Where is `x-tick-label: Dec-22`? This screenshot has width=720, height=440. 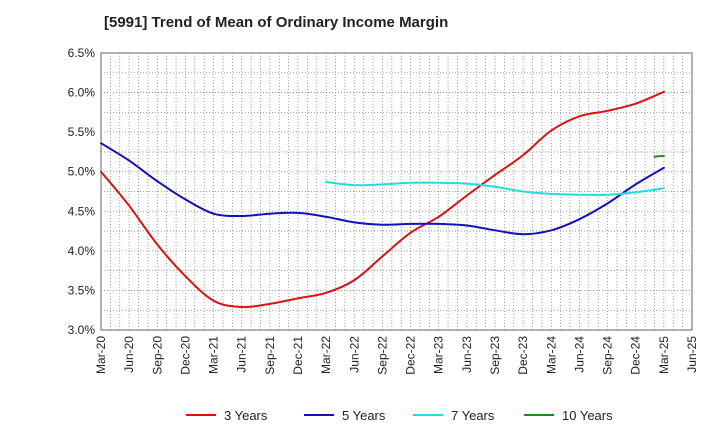 x-tick-label: Dec-22 is located at coordinates (411, 355).